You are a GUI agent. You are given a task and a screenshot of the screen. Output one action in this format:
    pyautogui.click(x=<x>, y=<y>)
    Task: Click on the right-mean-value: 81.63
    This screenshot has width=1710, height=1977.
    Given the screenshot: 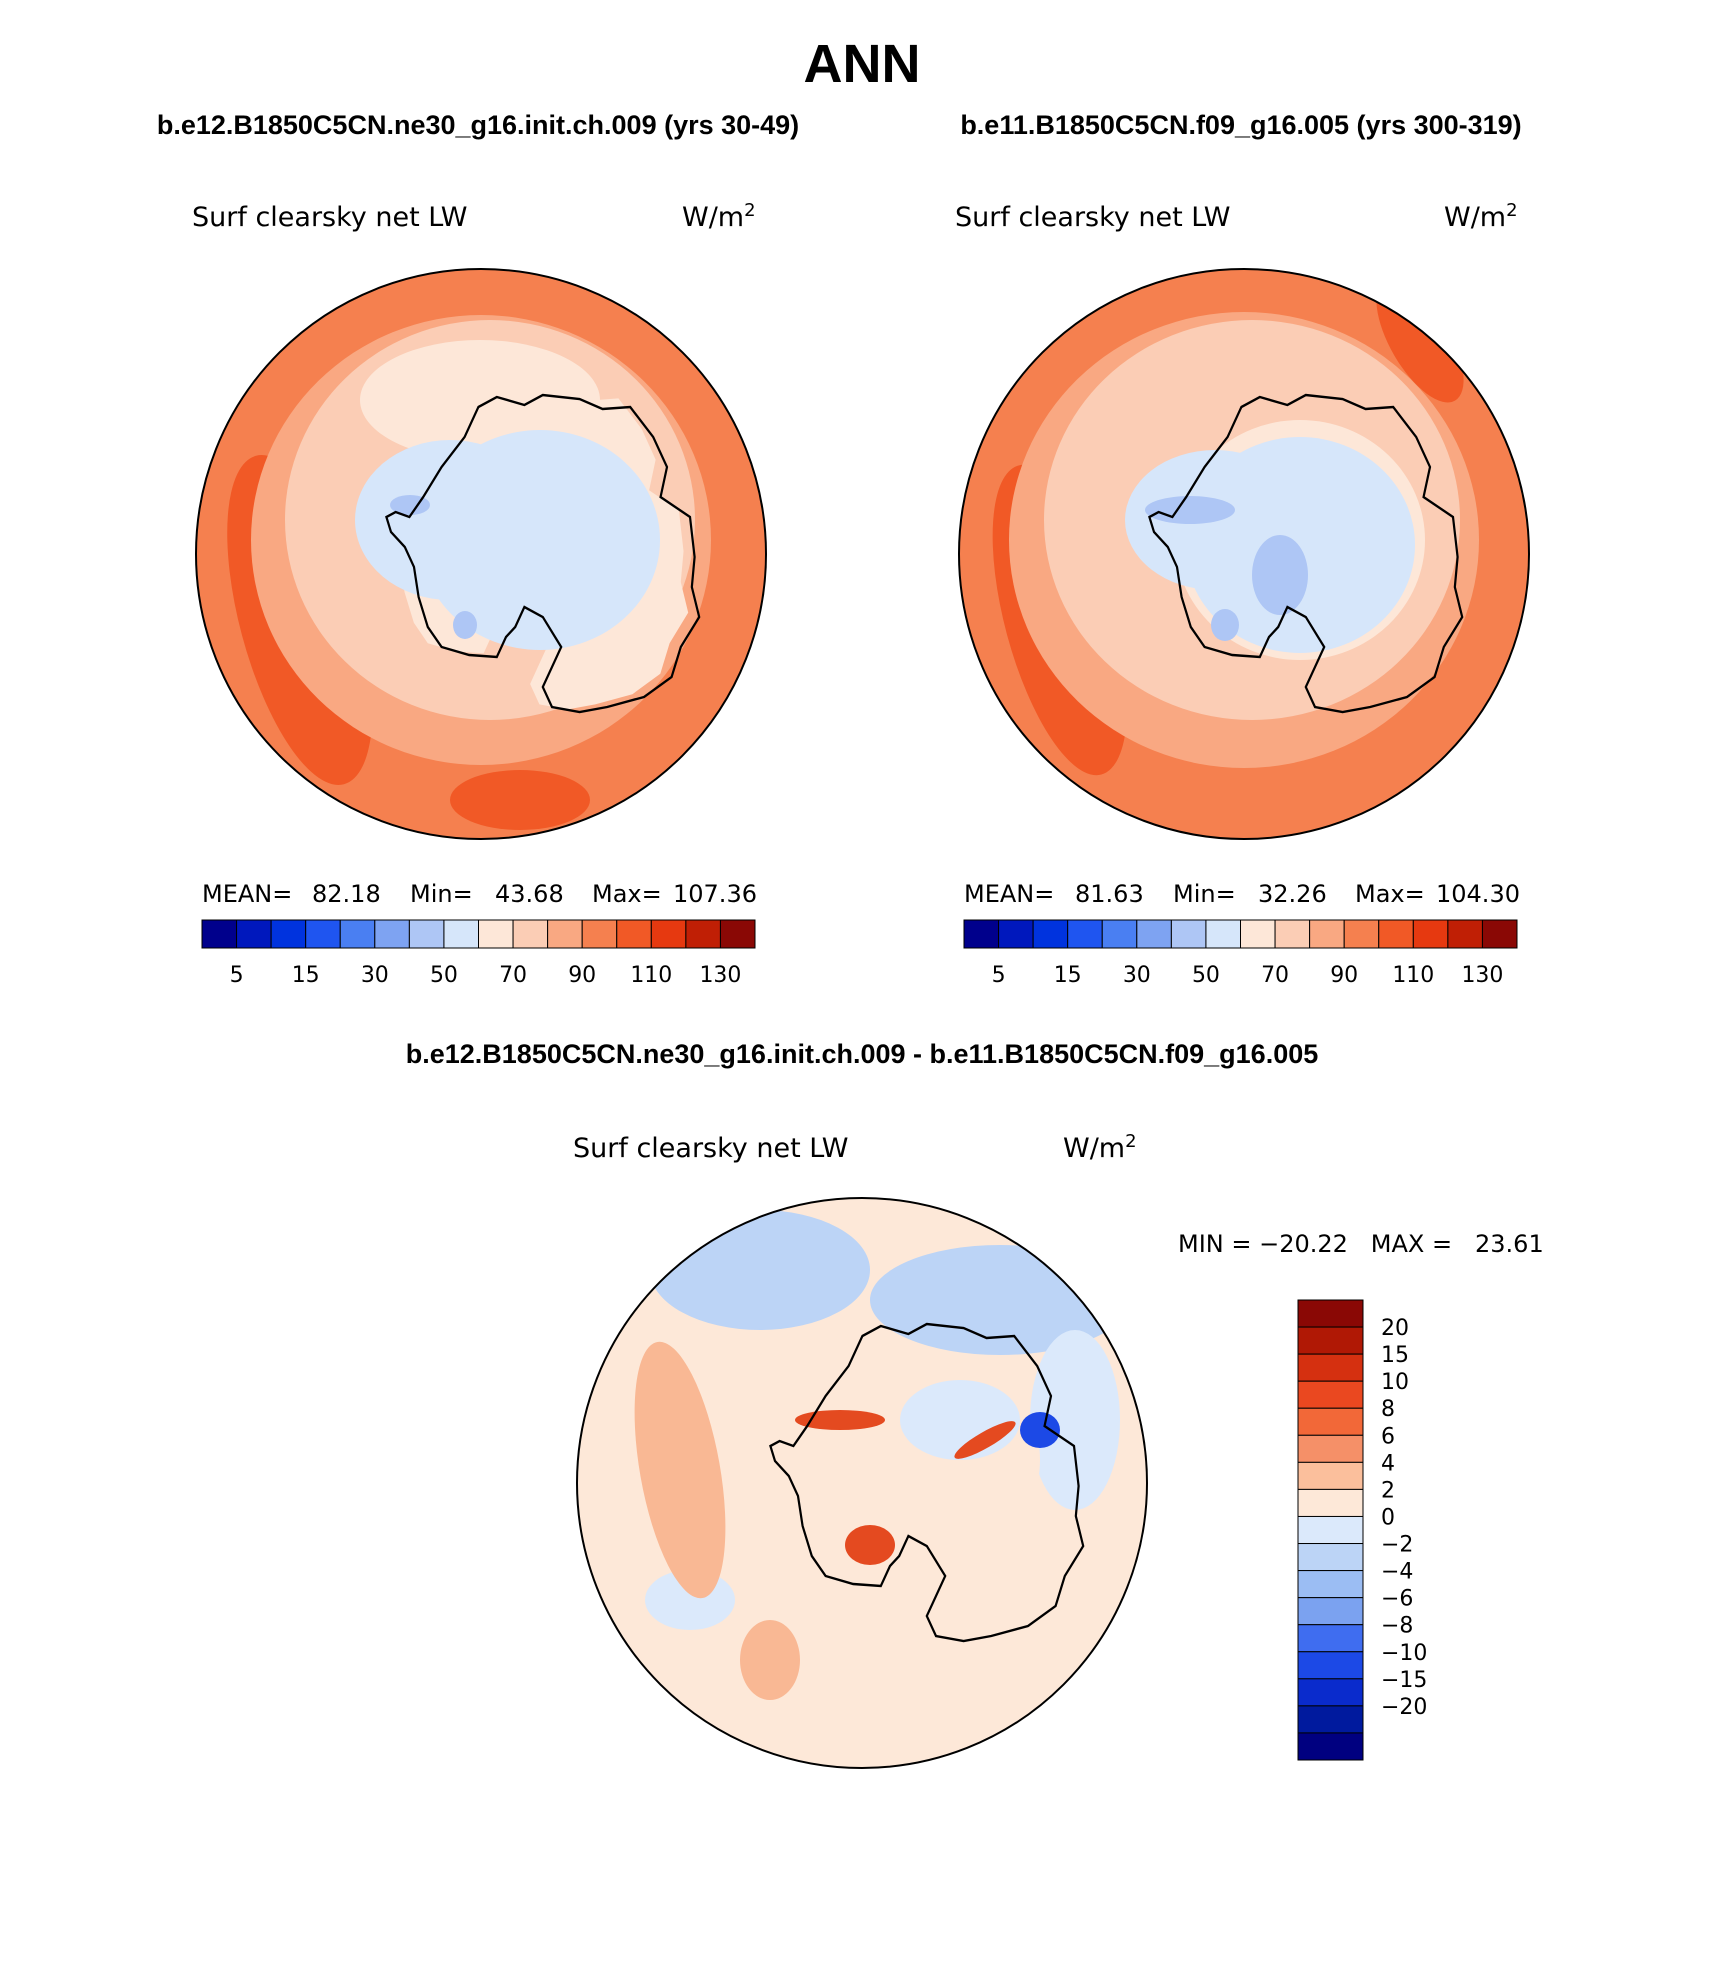 What is the action you would take?
    pyautogui.click(x=1109, y=894)
    